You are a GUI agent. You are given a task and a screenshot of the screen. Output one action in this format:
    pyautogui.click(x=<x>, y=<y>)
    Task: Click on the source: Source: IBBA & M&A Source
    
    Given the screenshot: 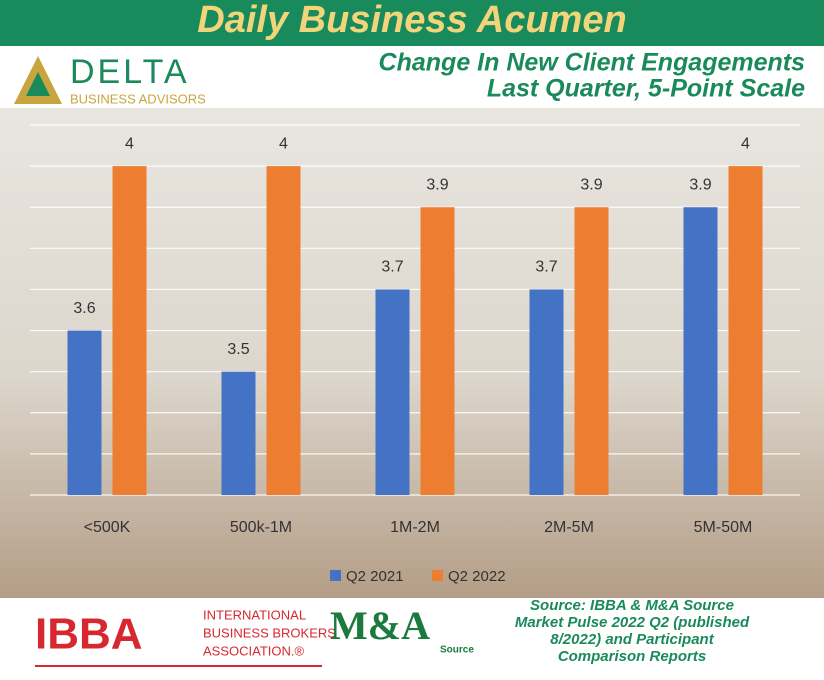 What is the action you would take?
    pyautogui.click(x=632, y=605)
    